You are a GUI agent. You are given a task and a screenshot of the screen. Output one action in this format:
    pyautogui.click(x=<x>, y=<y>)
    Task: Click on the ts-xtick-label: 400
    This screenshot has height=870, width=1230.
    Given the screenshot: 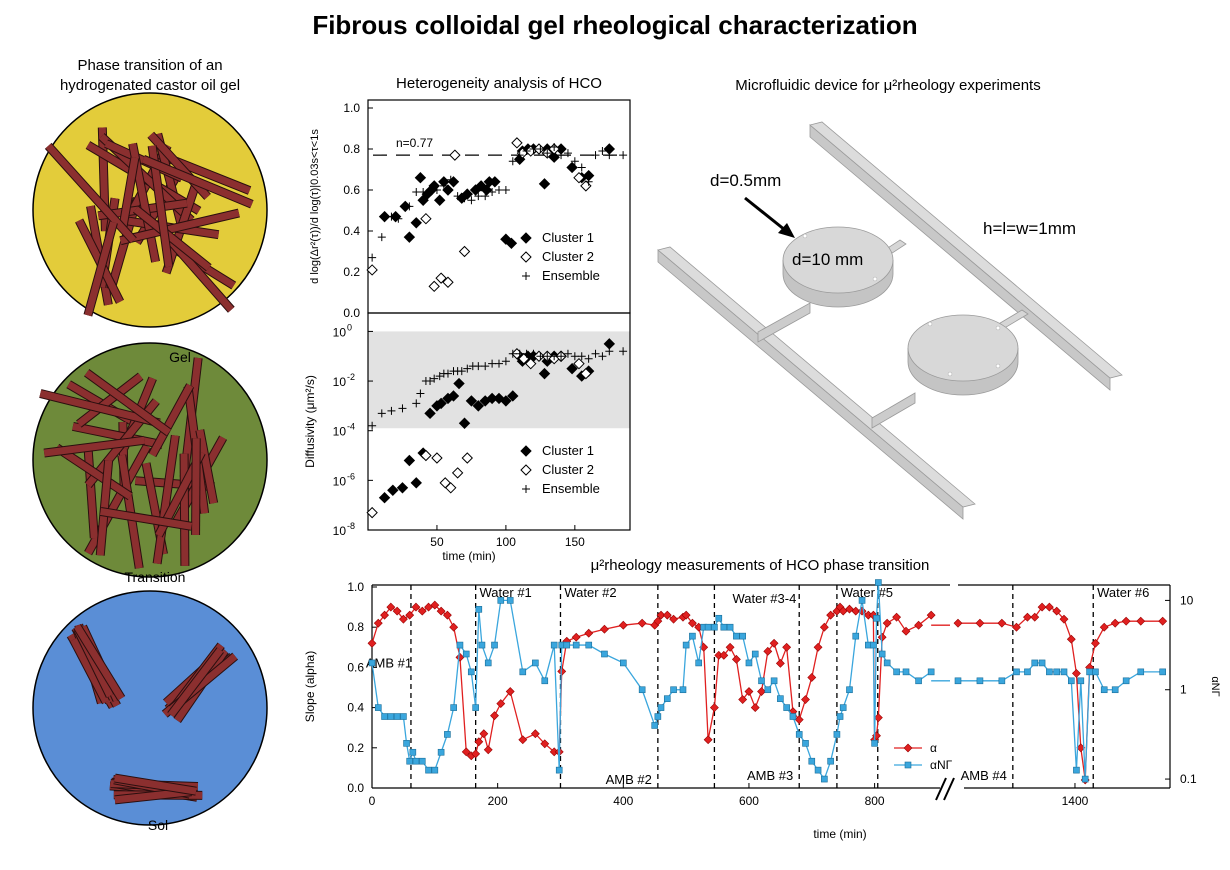 What is the action you would take?
    pyautogui.click(x=623, y=801)
    